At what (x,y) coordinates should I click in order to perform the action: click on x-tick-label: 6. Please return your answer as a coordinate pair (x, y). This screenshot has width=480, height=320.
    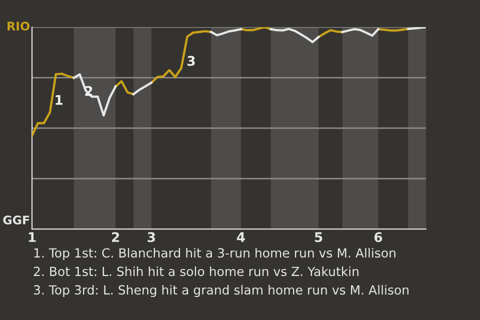
    Looking at the image, I should click on (378, 237).